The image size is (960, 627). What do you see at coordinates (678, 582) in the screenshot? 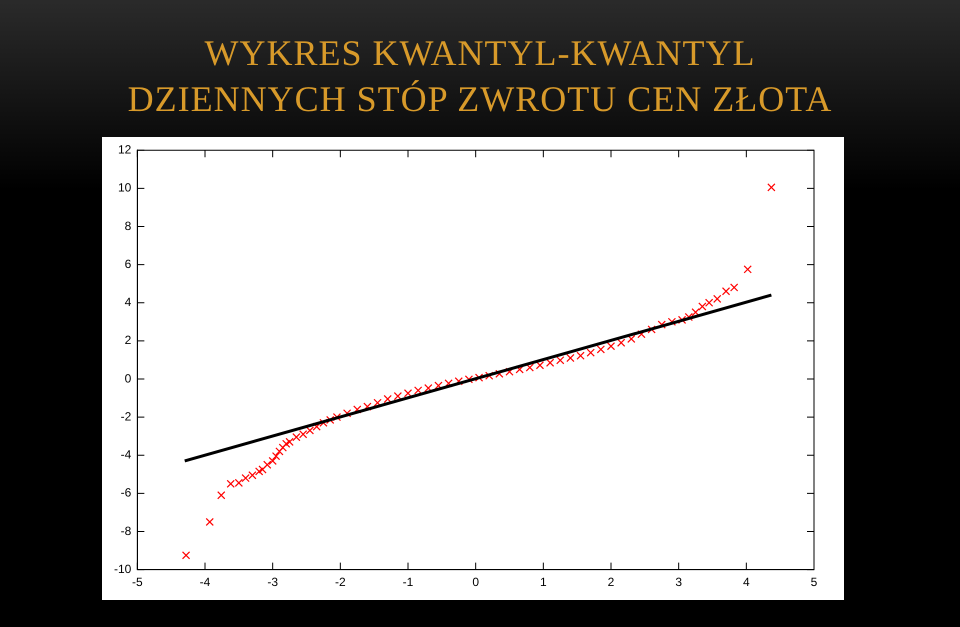
I see `x-tick-label: 3` at bounding box center [678, 582].